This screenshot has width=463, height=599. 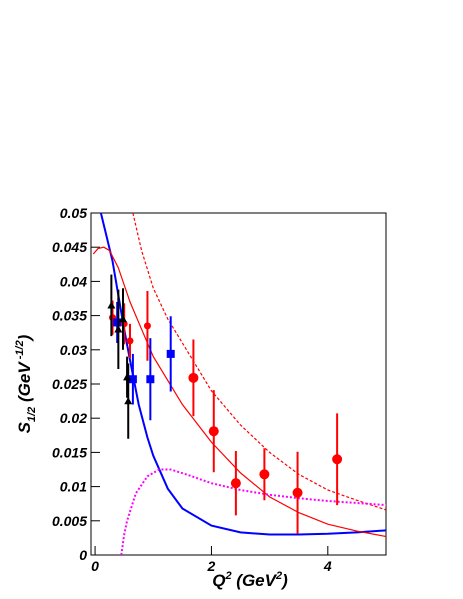 What do you see at coordinates (73, 350) in the screenshot?
I see `y-tick-label: 0.03` at bounding box center [73, 350].